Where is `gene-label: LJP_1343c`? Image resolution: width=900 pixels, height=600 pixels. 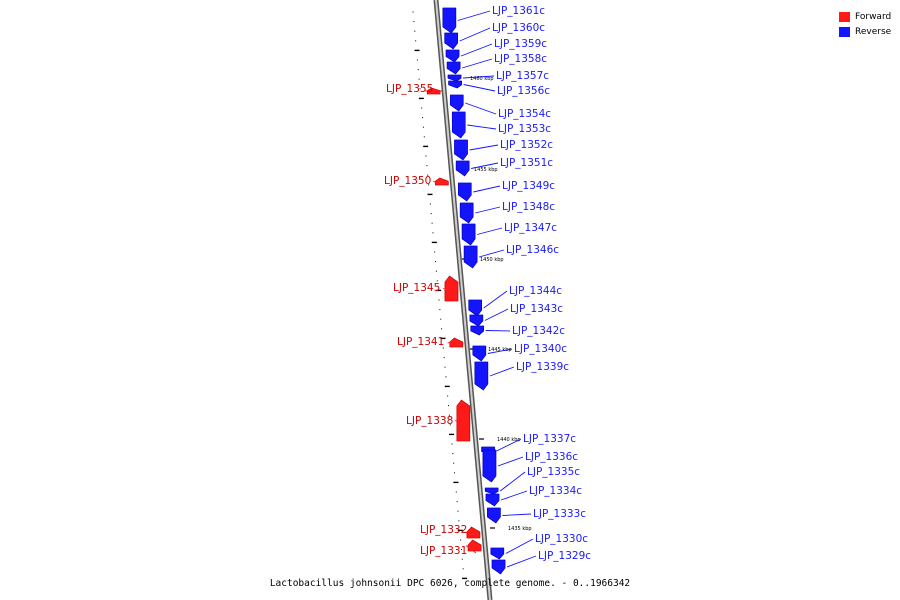 gene-label: LJP_1343c is located at coordinates (536, 309).